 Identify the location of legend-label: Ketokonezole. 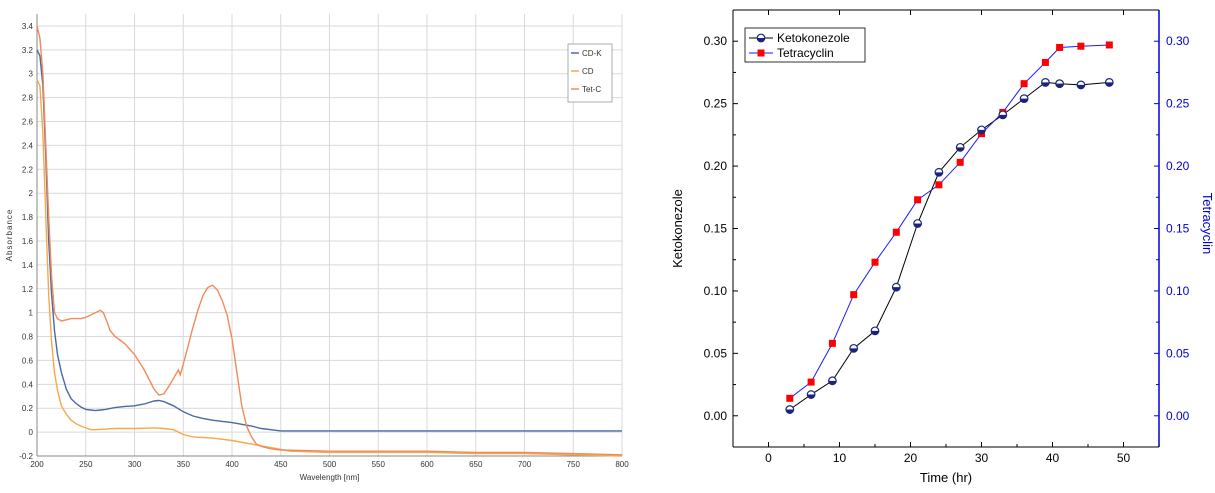
(813, 38).